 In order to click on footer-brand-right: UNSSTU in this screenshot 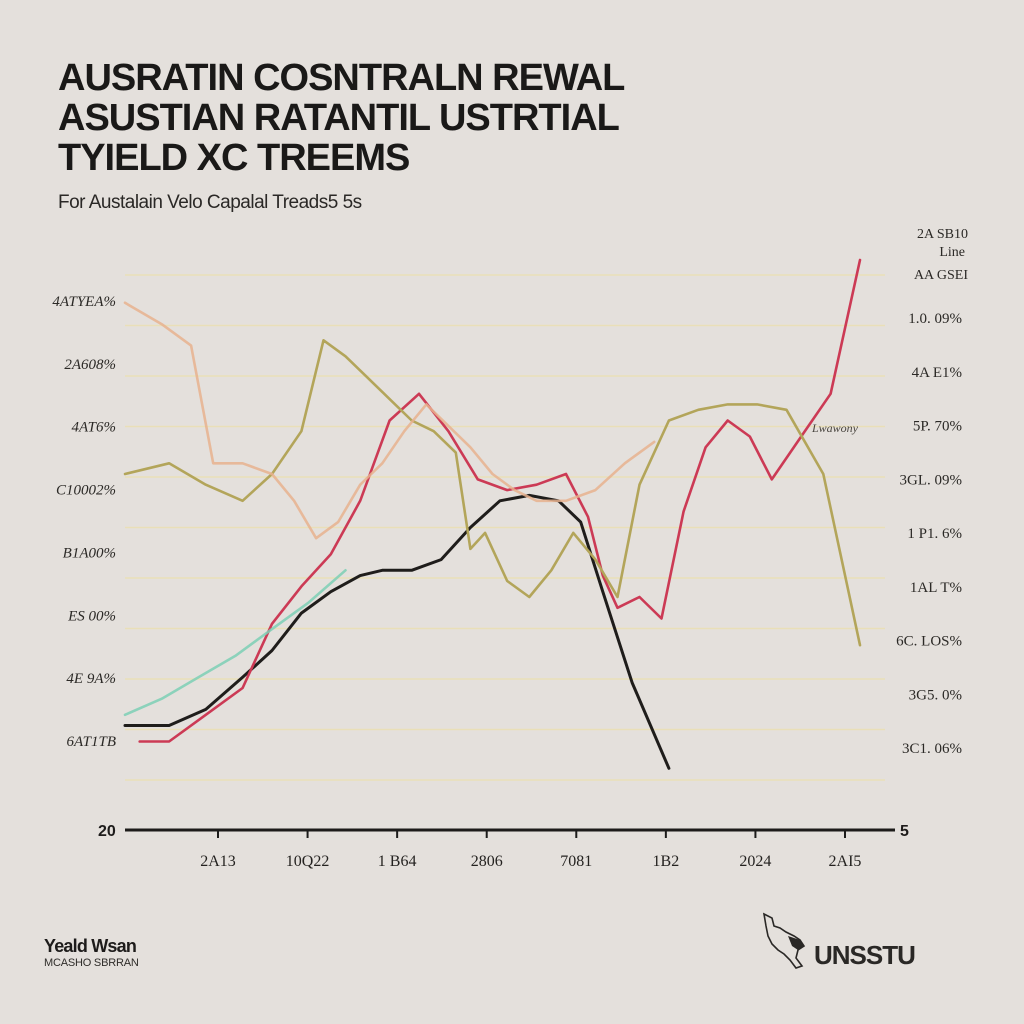, I will do `click(860, 945)`.